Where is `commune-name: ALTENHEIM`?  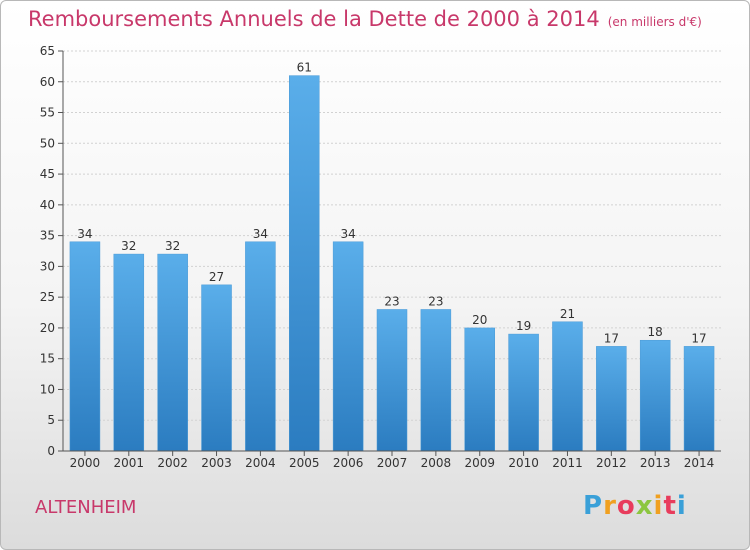
commune-name: ALTENHEIM is located at coordinates (86, 507).